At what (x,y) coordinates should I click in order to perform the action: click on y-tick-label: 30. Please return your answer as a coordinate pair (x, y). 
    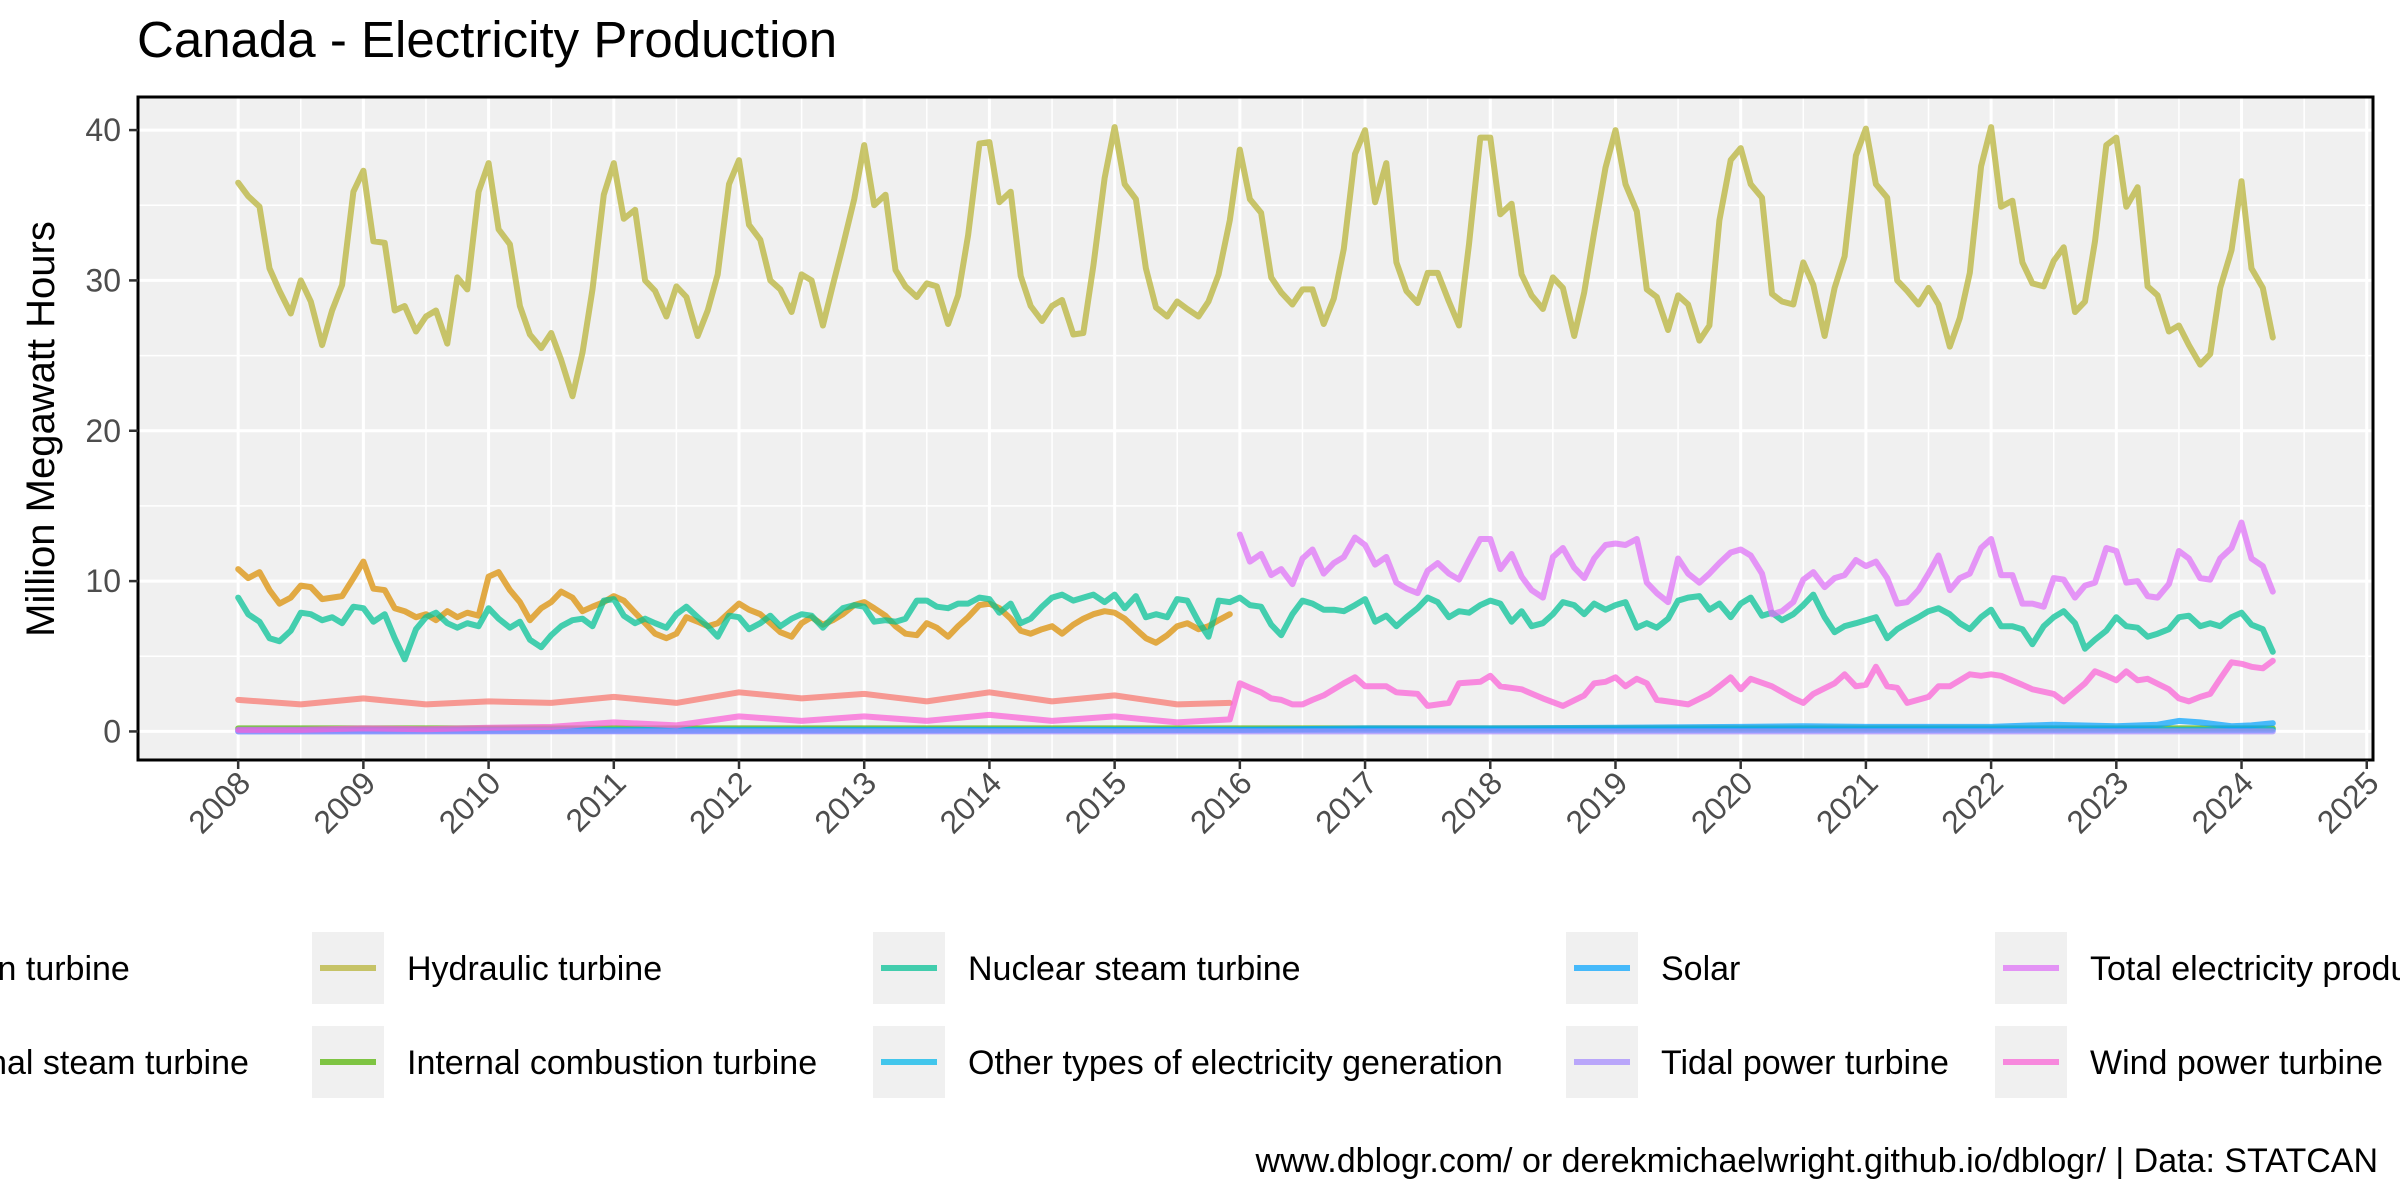
    Looking at the image, I should click on (103, 280).